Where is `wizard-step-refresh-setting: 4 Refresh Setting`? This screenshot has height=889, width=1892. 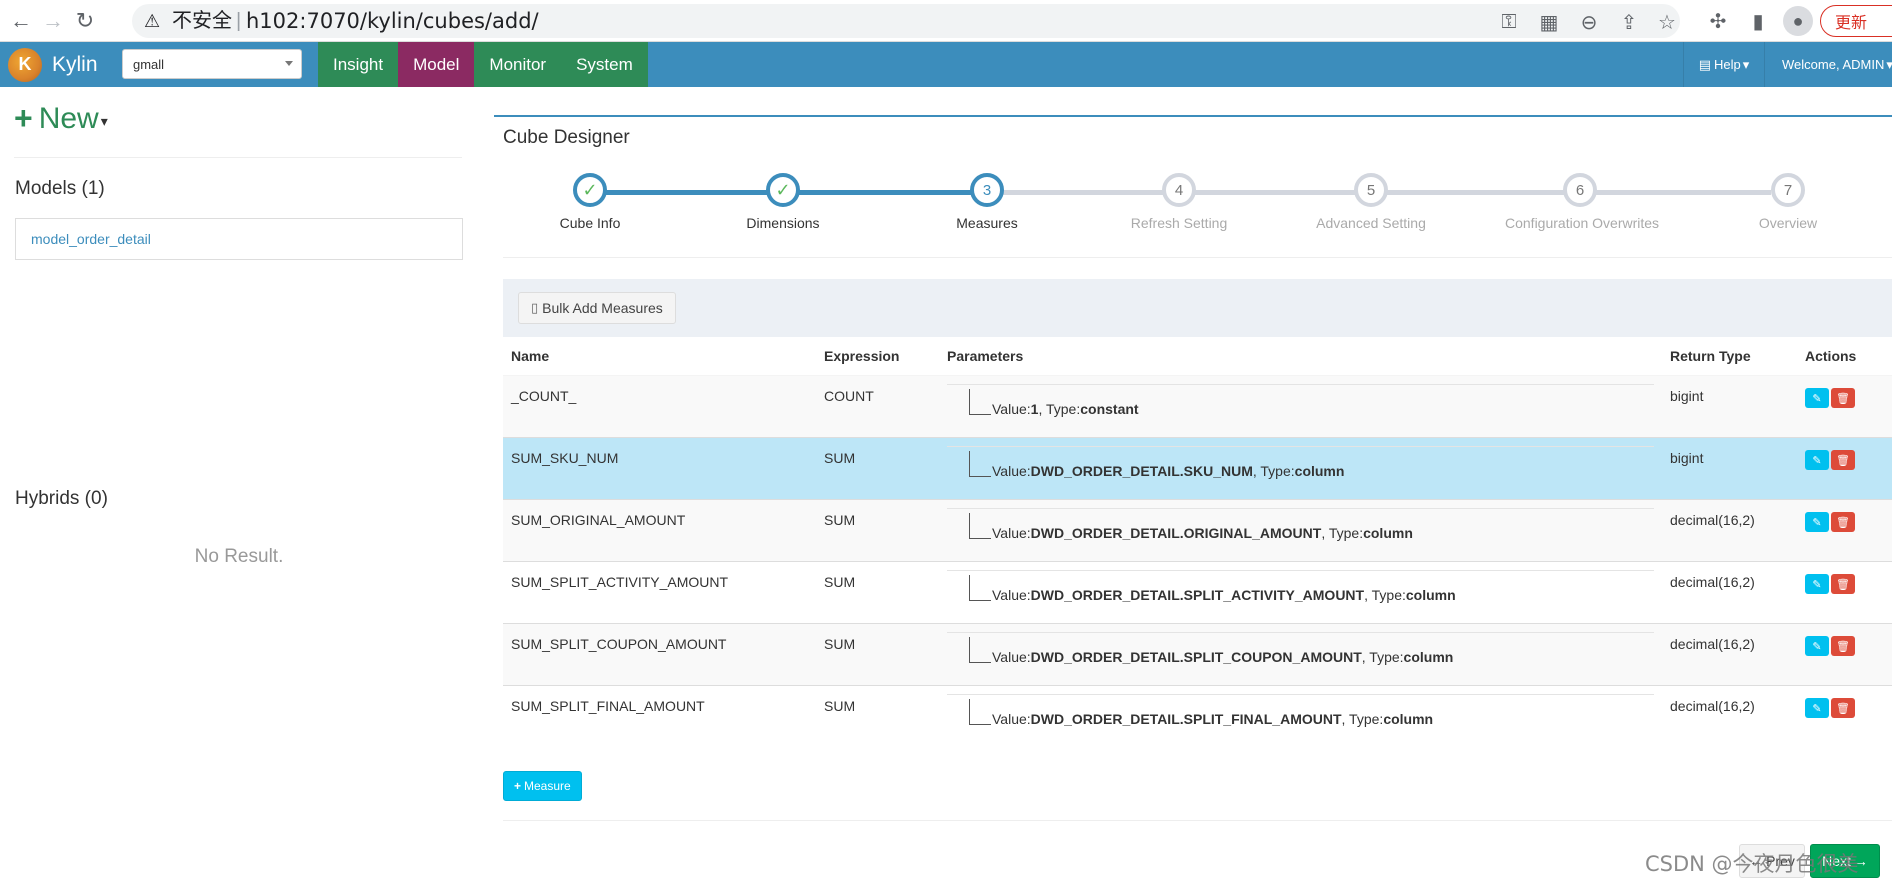
wizard-step-refresh-setting: 4 Refresh Setting is located at coordinates (1179, 202).